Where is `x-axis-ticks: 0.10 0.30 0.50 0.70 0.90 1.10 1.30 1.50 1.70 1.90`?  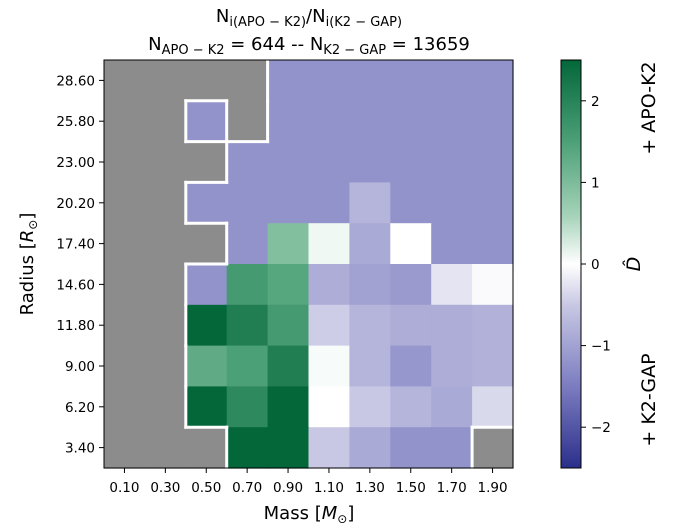 x-axis-ticks: 0.10 0.30 0.50 0.70 0.90 1.10 1.30 1.50 1.70 1.90 is located at coordinates (308, 482).